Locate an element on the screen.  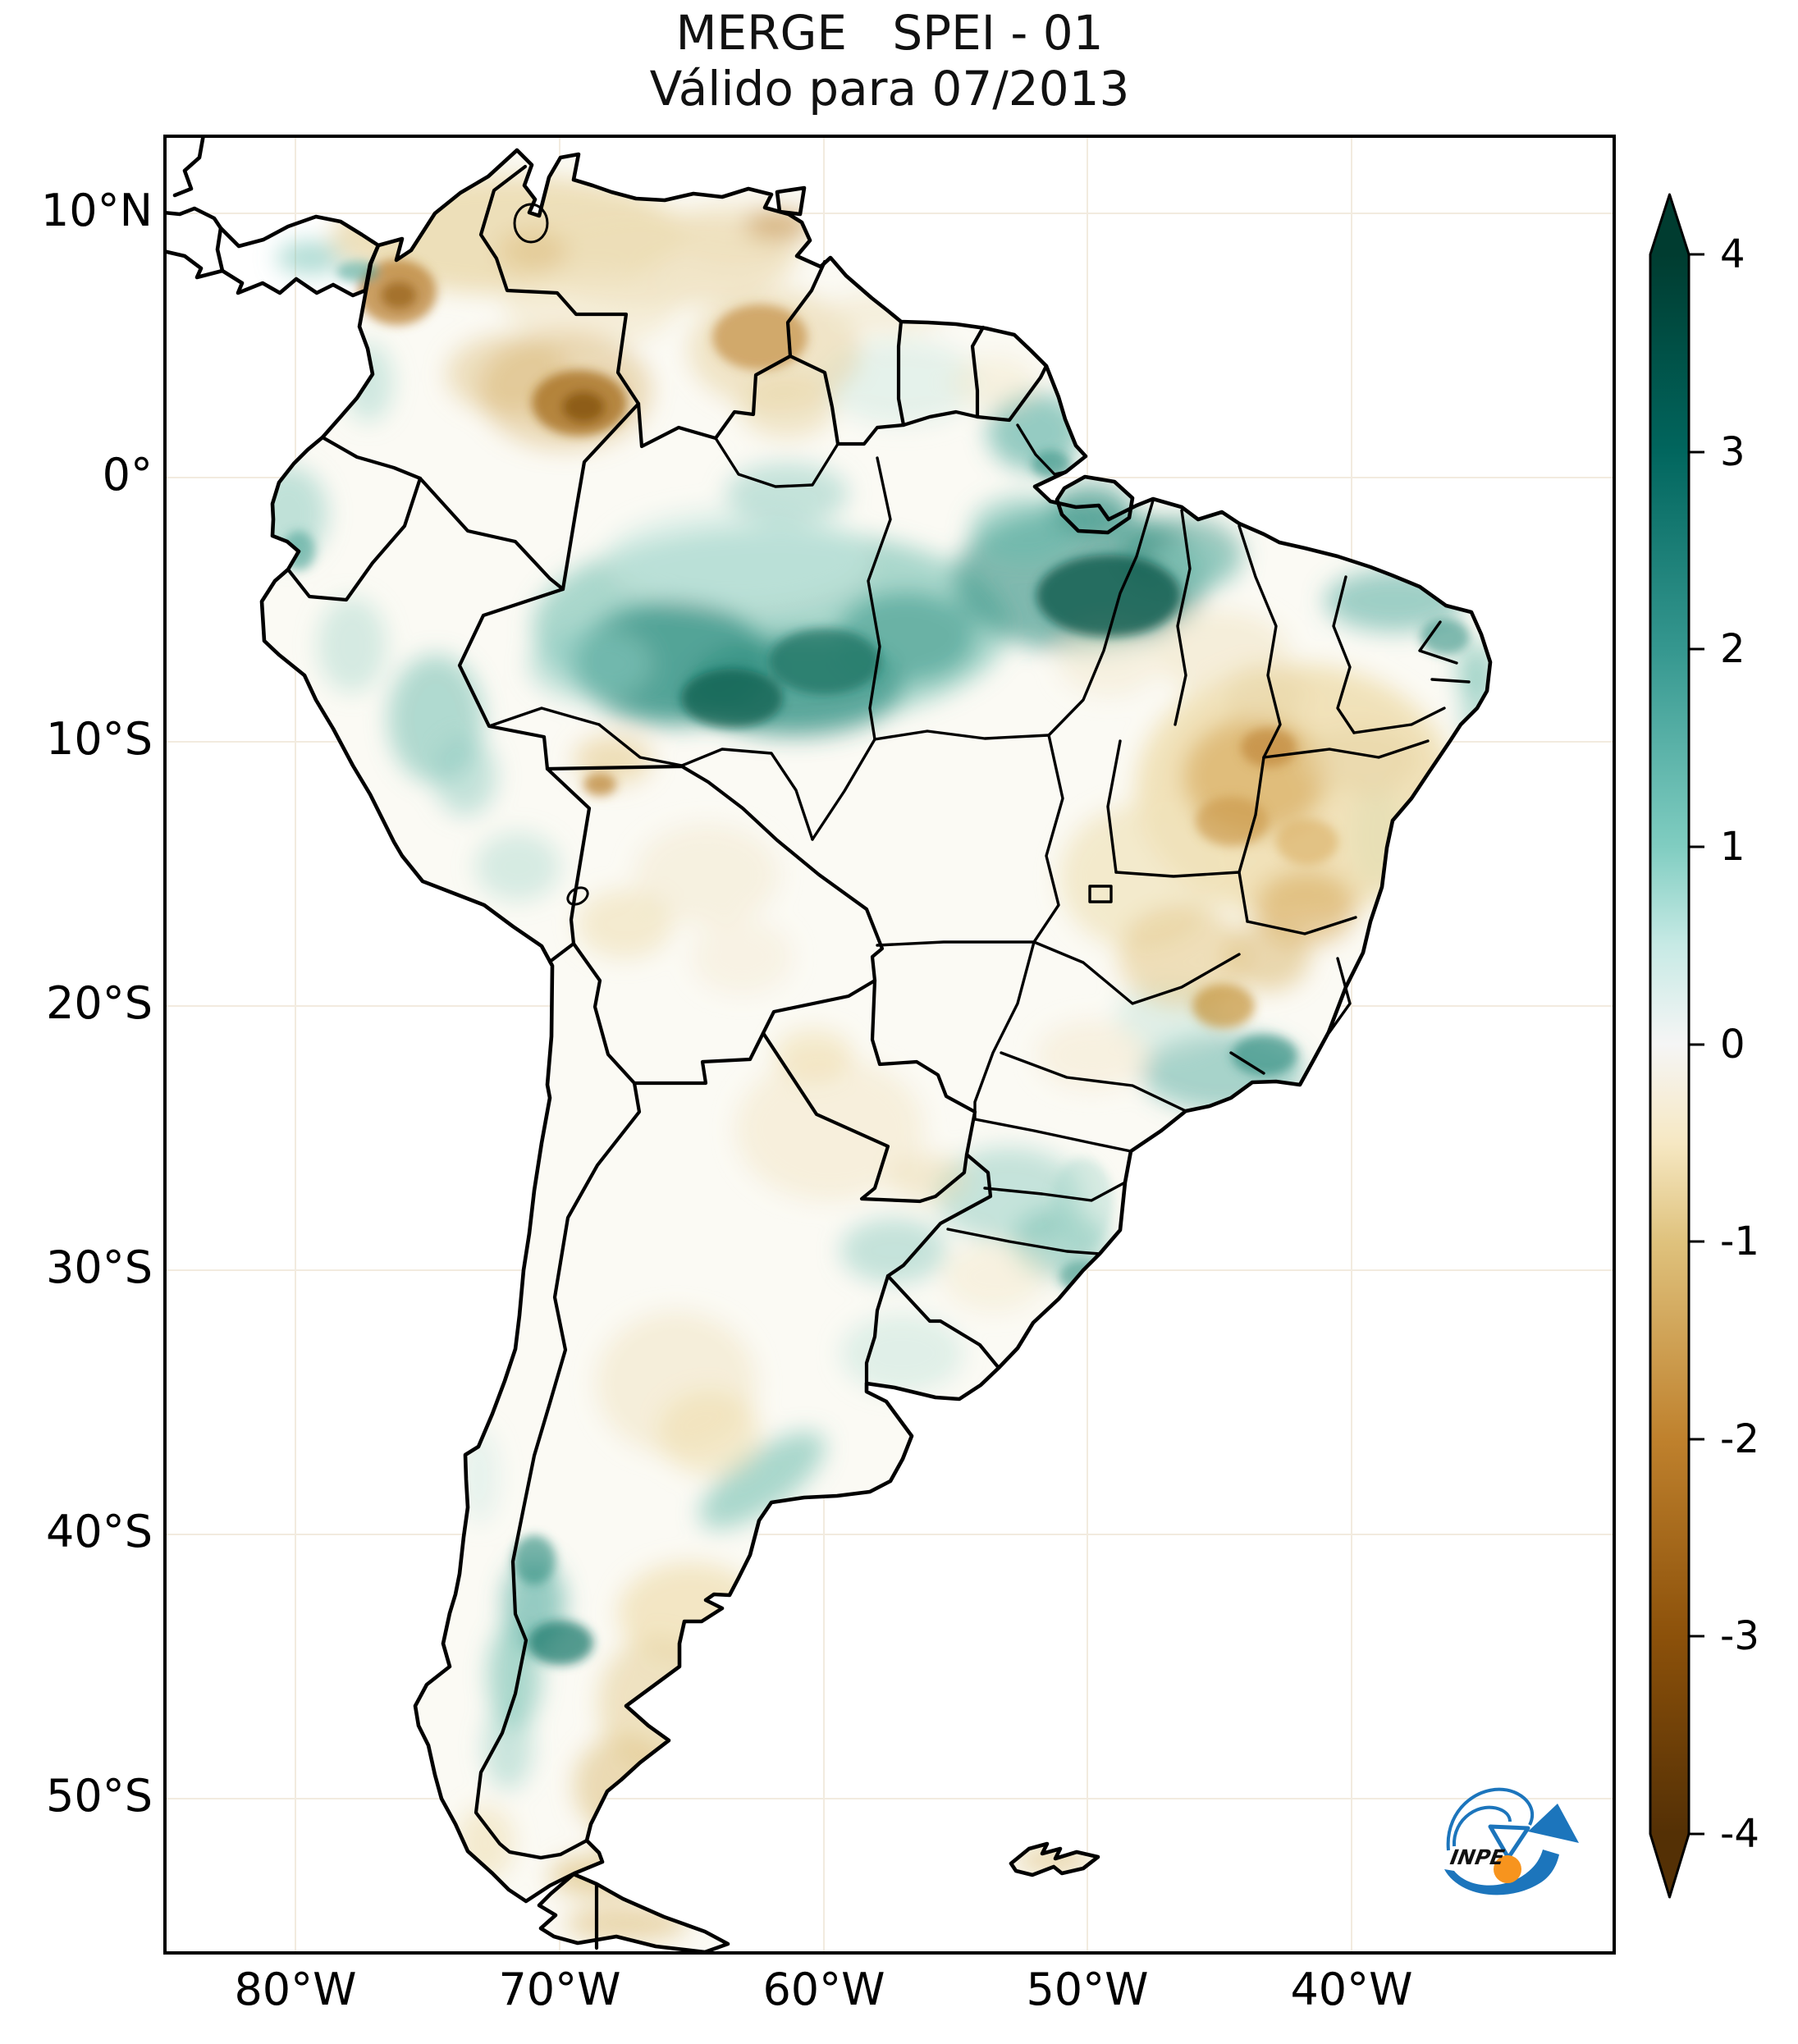
colorbar-tick-label: -4 is located at coordinates (1739, 1834).